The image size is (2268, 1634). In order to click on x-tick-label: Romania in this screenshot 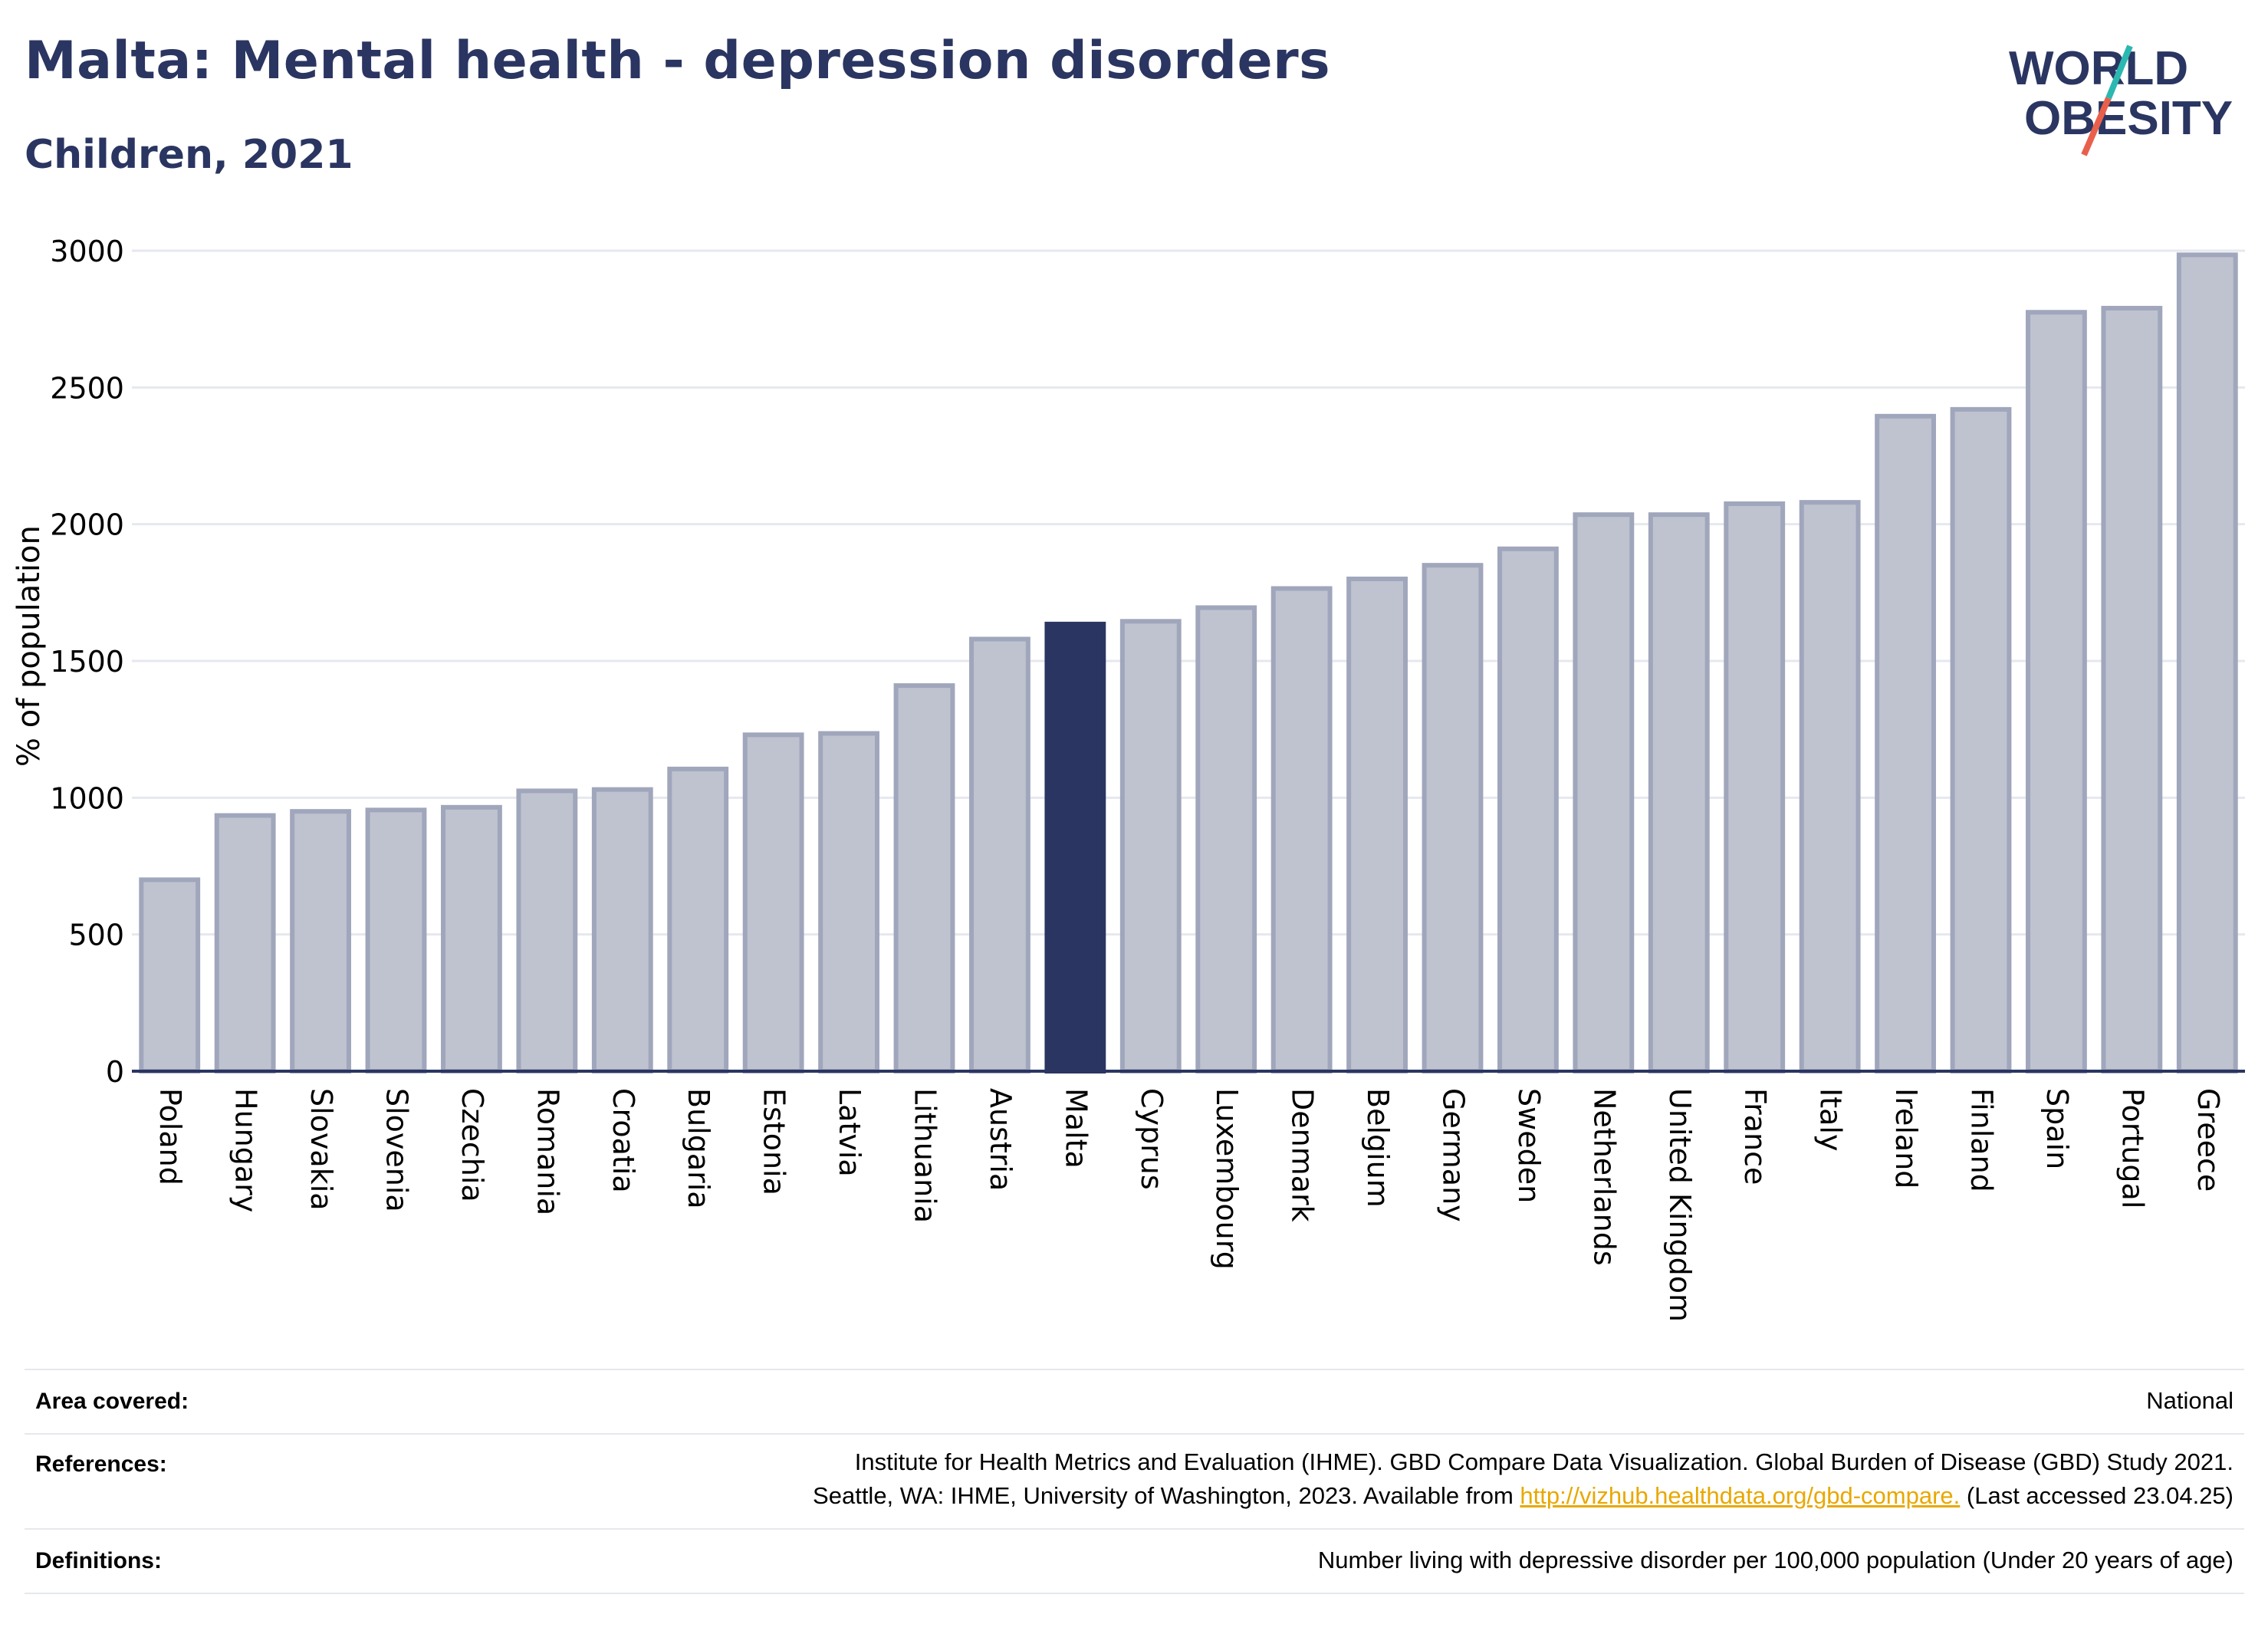, I will do `click(547, 1152)`.